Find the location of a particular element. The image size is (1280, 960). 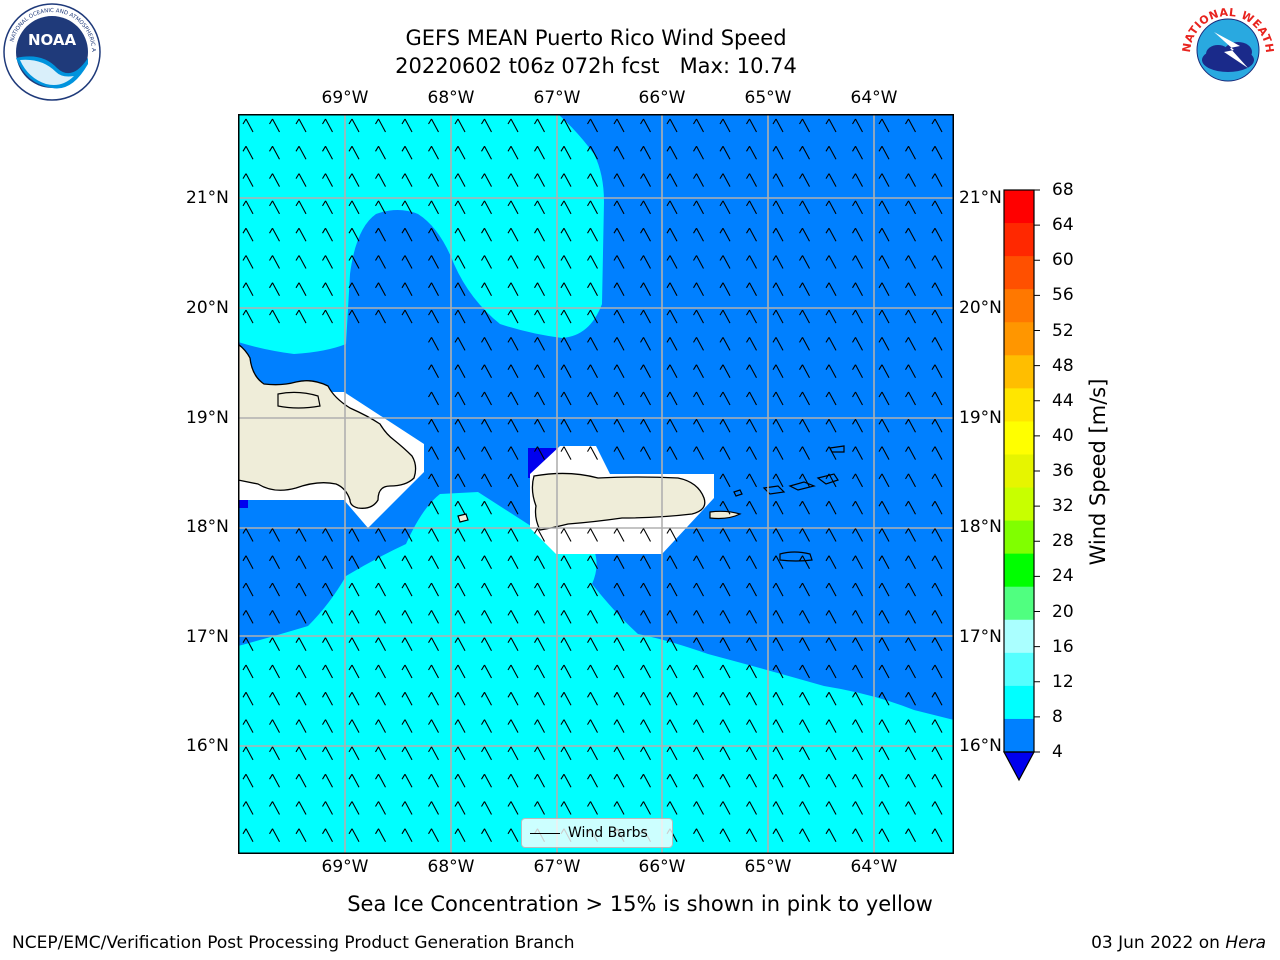

colorbar-tick-label: 12 is located at coordinates (1063, 681).